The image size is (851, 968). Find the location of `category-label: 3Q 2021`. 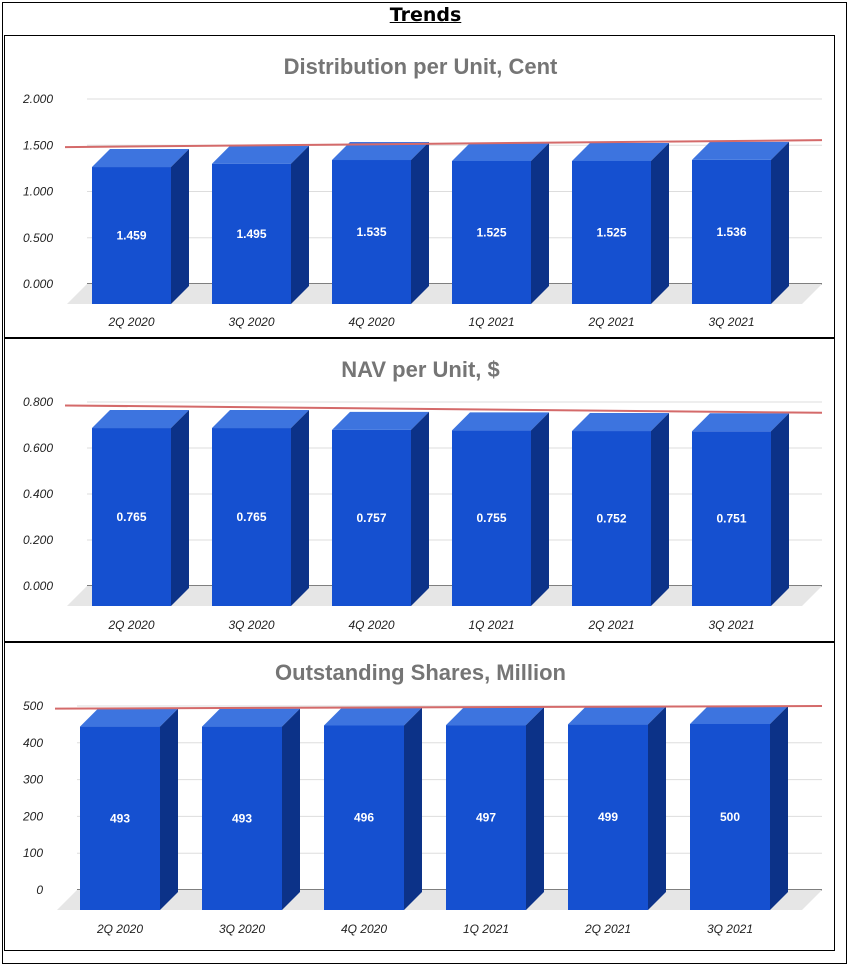

category-label: 3Q 2021 is located at coordinates (731, 322).